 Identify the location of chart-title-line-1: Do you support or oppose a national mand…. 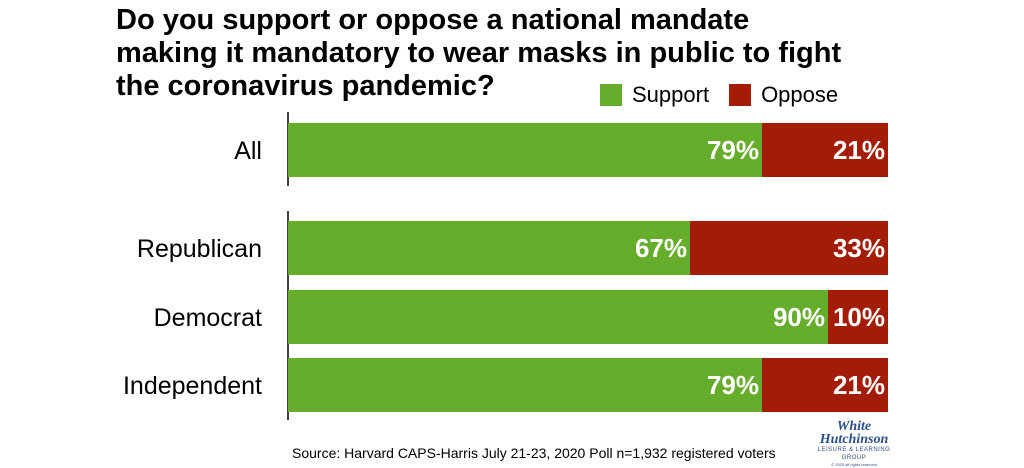
(433, 20).